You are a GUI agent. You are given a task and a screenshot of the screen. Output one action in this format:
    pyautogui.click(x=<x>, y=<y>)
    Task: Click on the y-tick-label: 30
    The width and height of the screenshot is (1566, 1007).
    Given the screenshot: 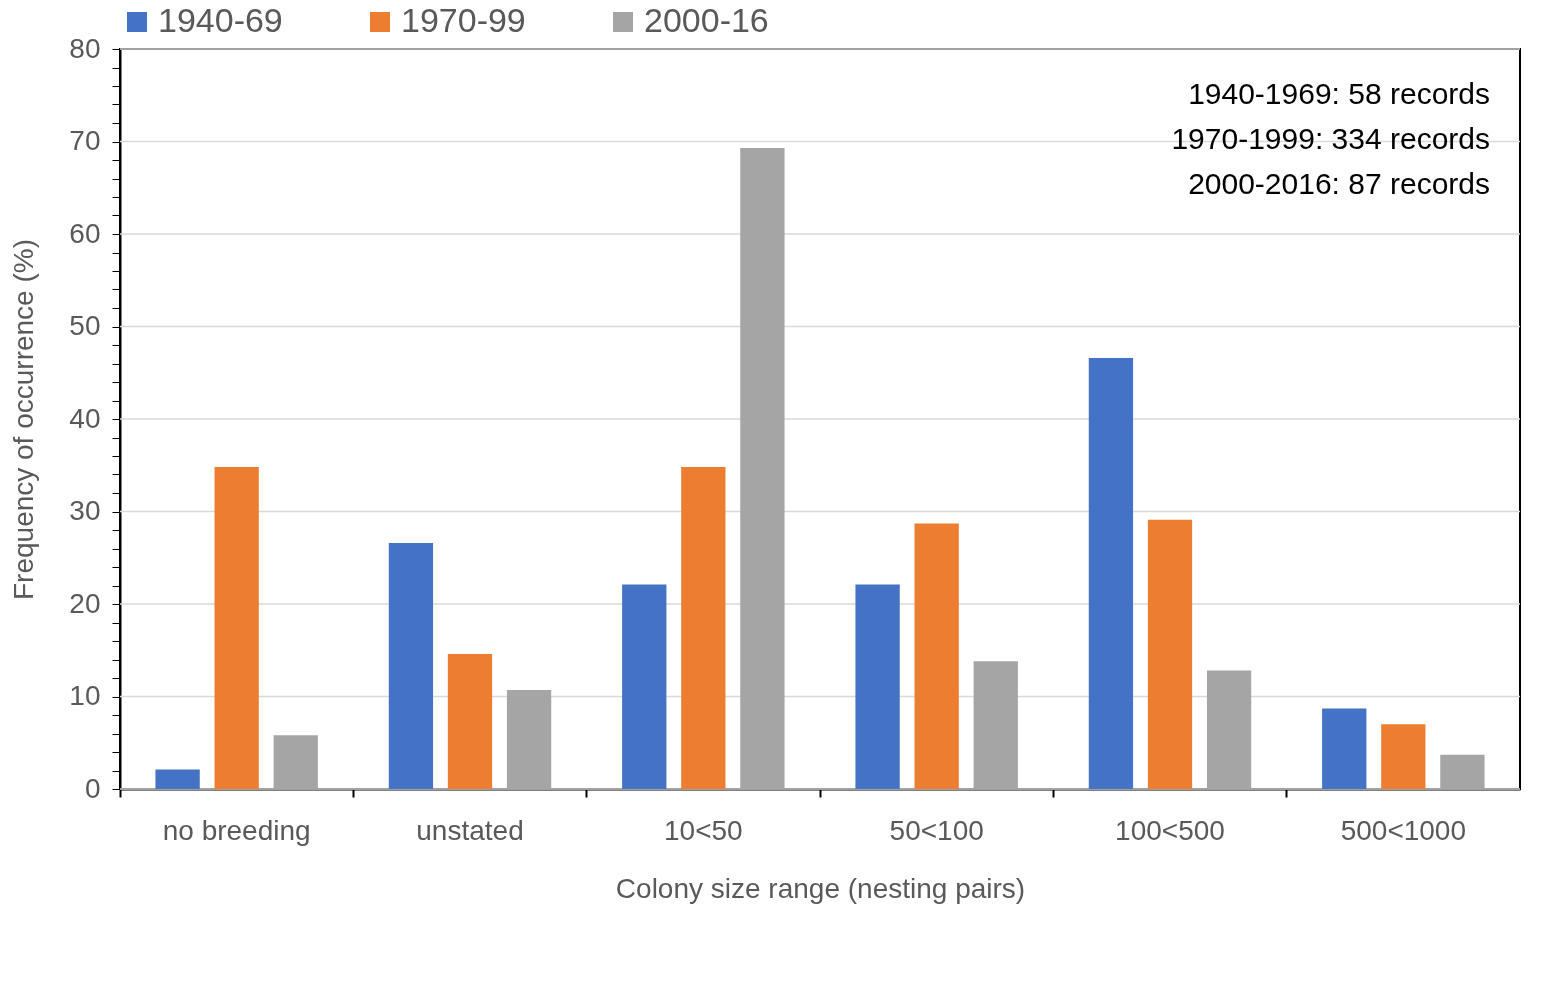 What is the action you would take?
    pyautogui.click(x=85, y=510)
    